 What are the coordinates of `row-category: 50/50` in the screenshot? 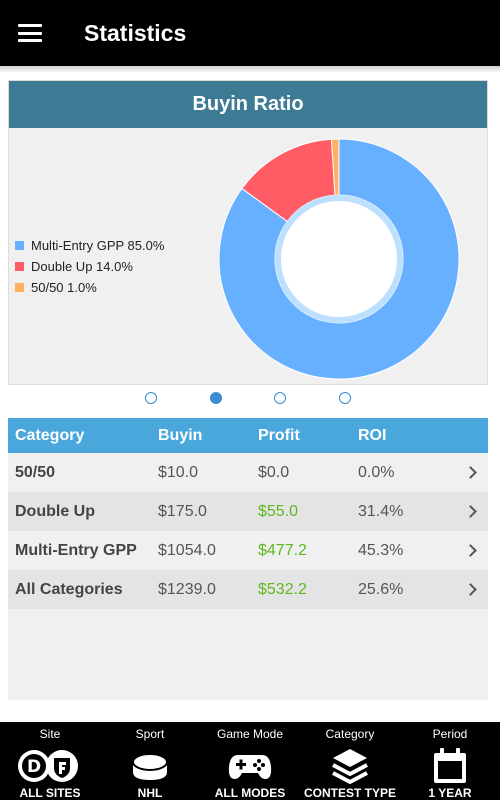 It's located at (35, 472).